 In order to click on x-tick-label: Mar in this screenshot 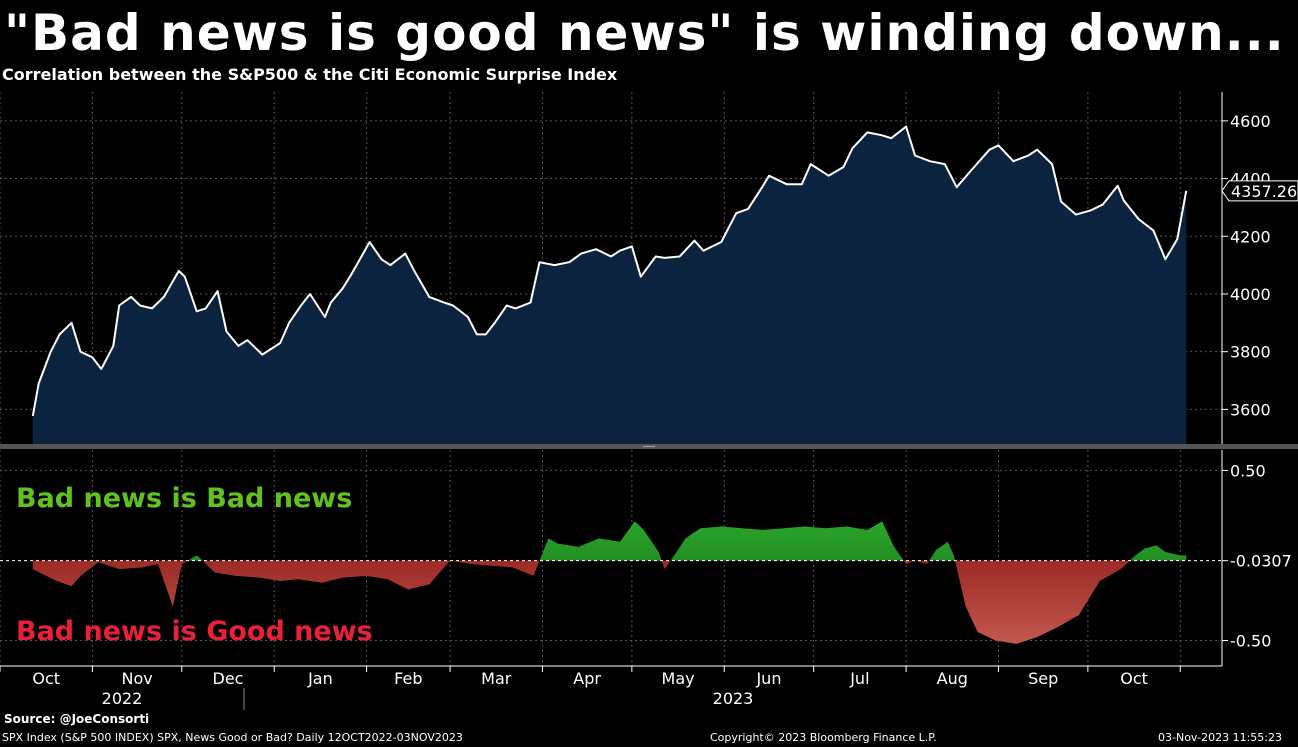, I will do `click(496, 678)`.